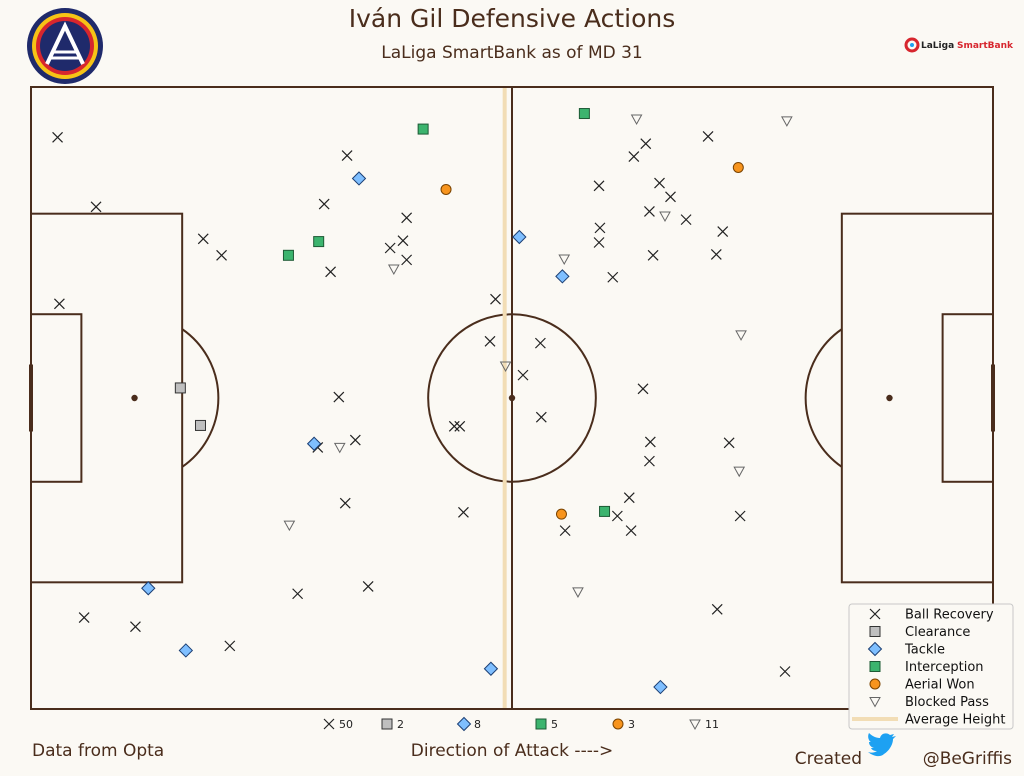 The image size is (1024, 776). What do you see at coordinates (882, 745) in the screenshot?
I see `twitter-bird-icon` at bounding box center [882, 745].